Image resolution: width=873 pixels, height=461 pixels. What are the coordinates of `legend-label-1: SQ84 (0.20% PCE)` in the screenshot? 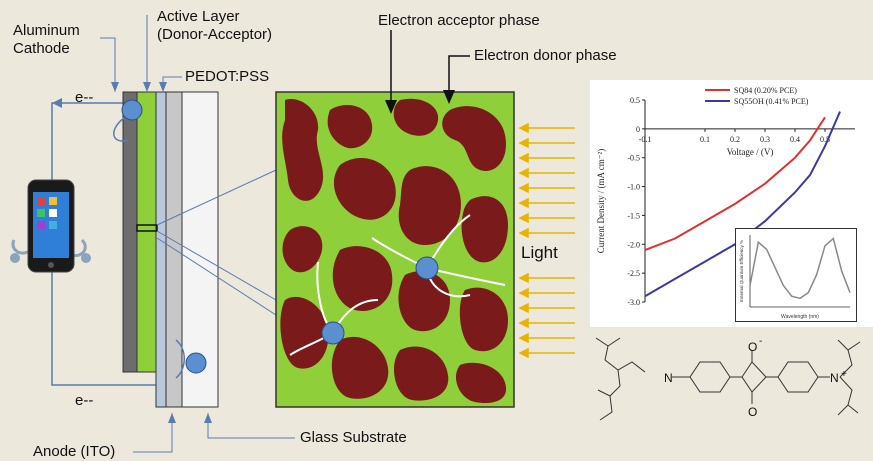 It's located at (765, 90).